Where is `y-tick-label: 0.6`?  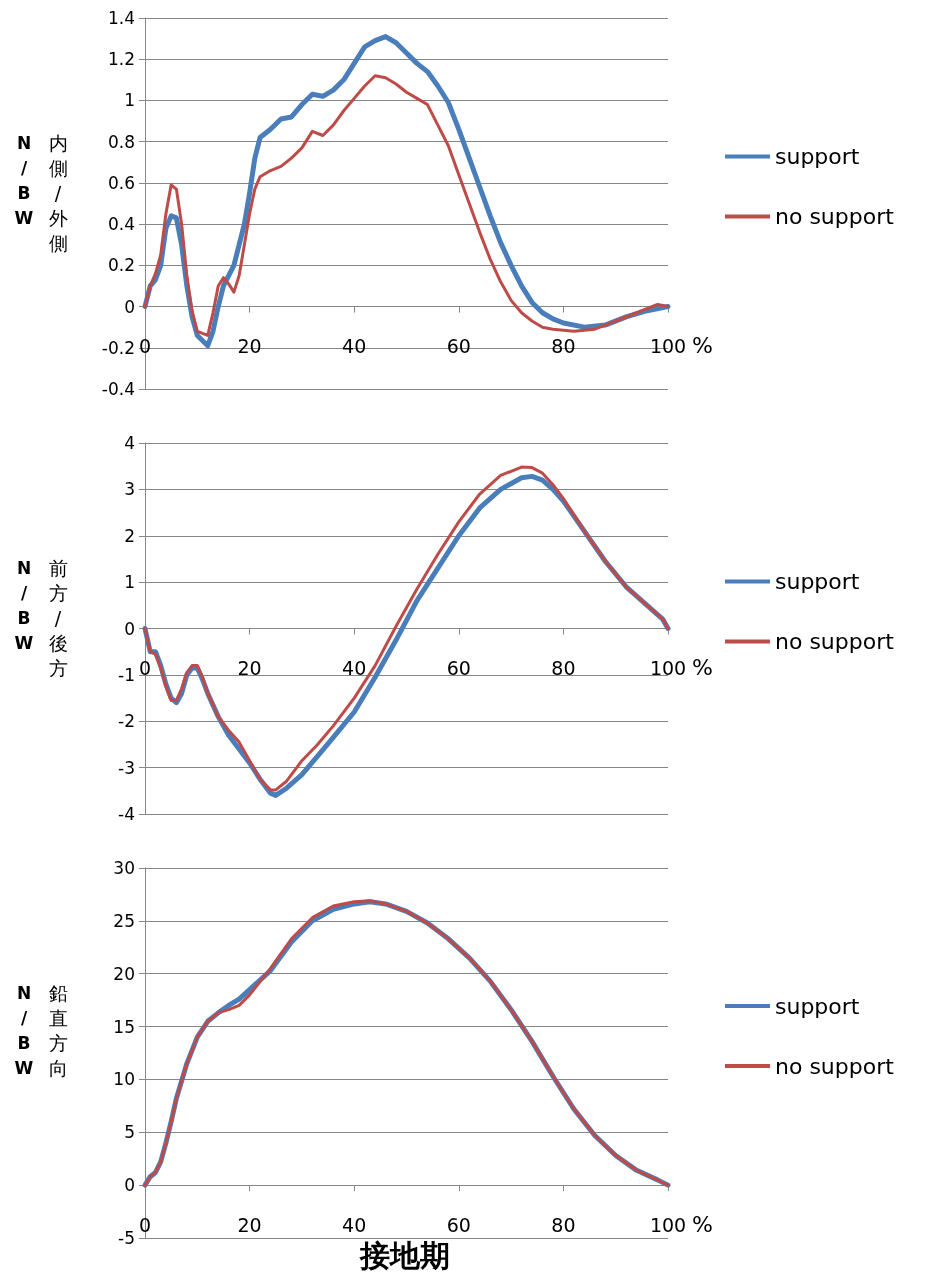
y-tick-label: 0.6 is located at coordinates (121, 182).